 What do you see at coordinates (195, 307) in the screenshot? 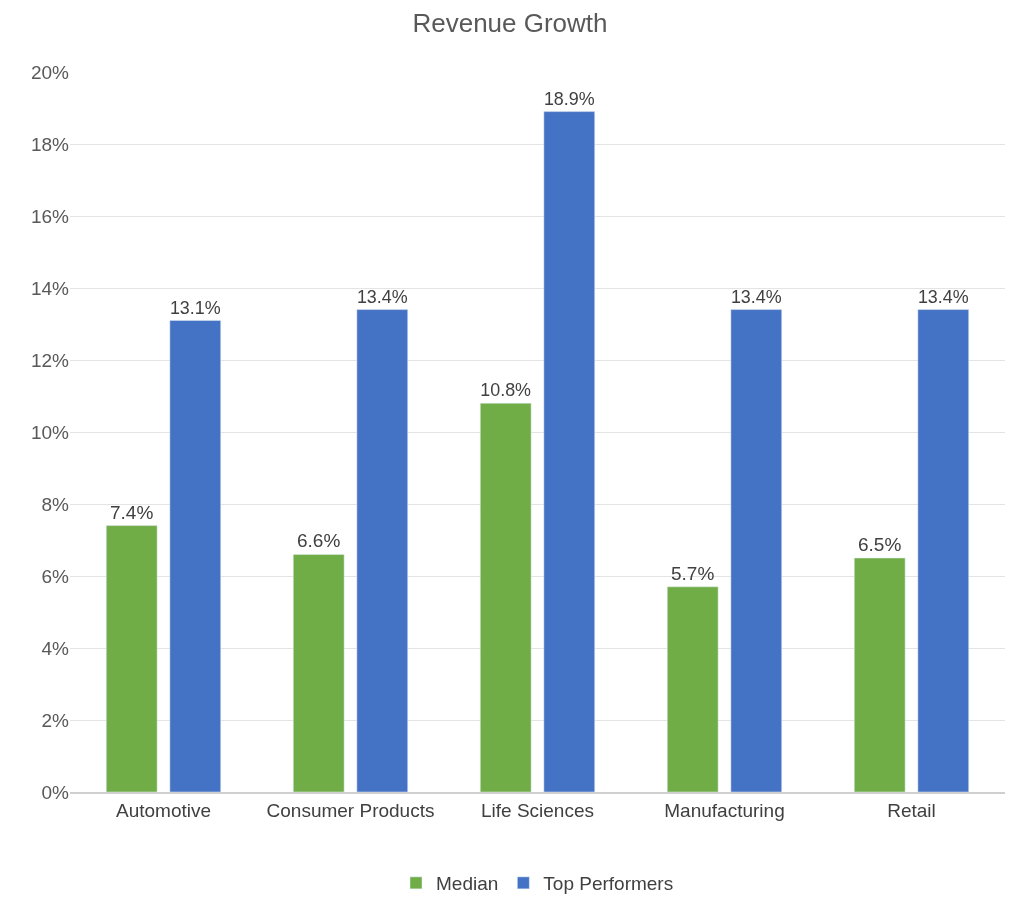
I see `data-label: 13.1%` at bounding box center [195, 307].